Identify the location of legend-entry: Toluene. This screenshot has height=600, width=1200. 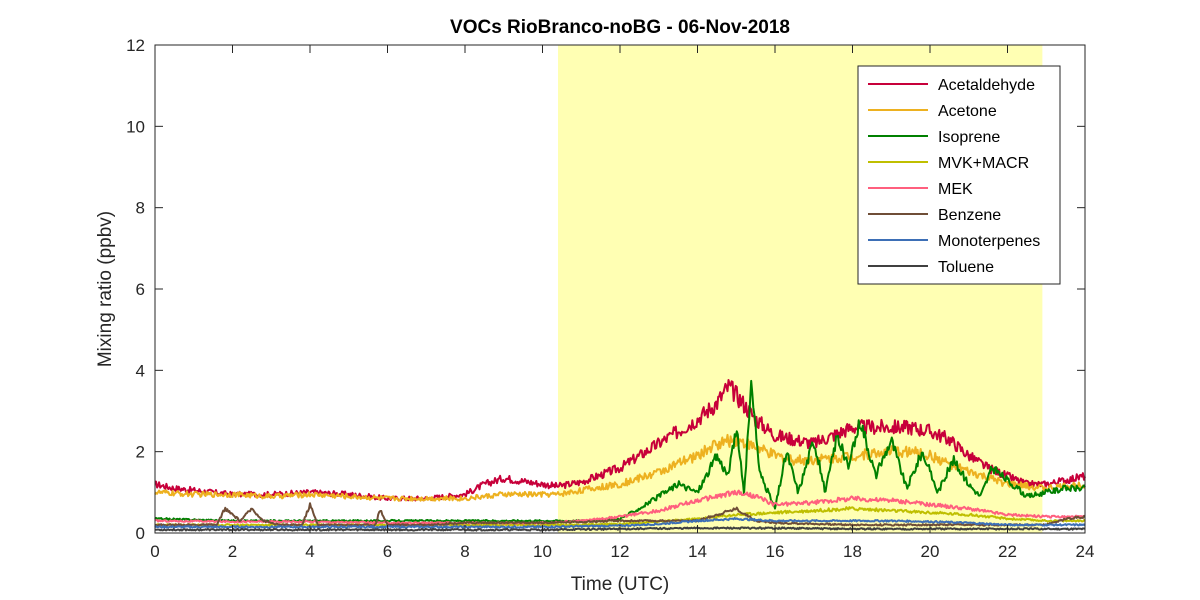
(966, 267).